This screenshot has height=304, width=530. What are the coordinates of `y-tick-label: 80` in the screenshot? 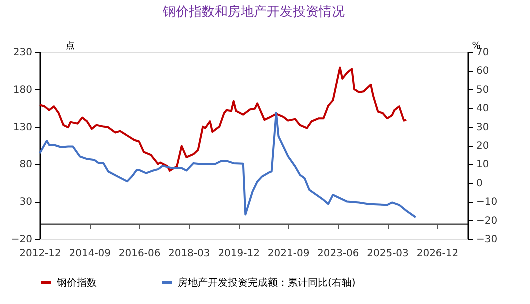 It's located at (26, 165).